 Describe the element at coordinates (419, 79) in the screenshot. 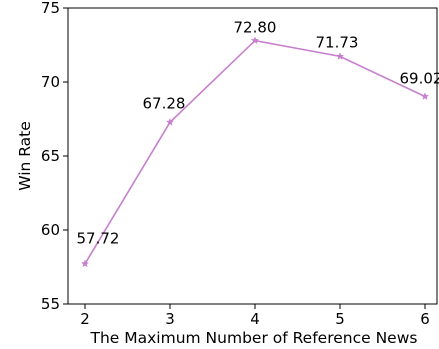

I see `data-label: 69.02` at that location.